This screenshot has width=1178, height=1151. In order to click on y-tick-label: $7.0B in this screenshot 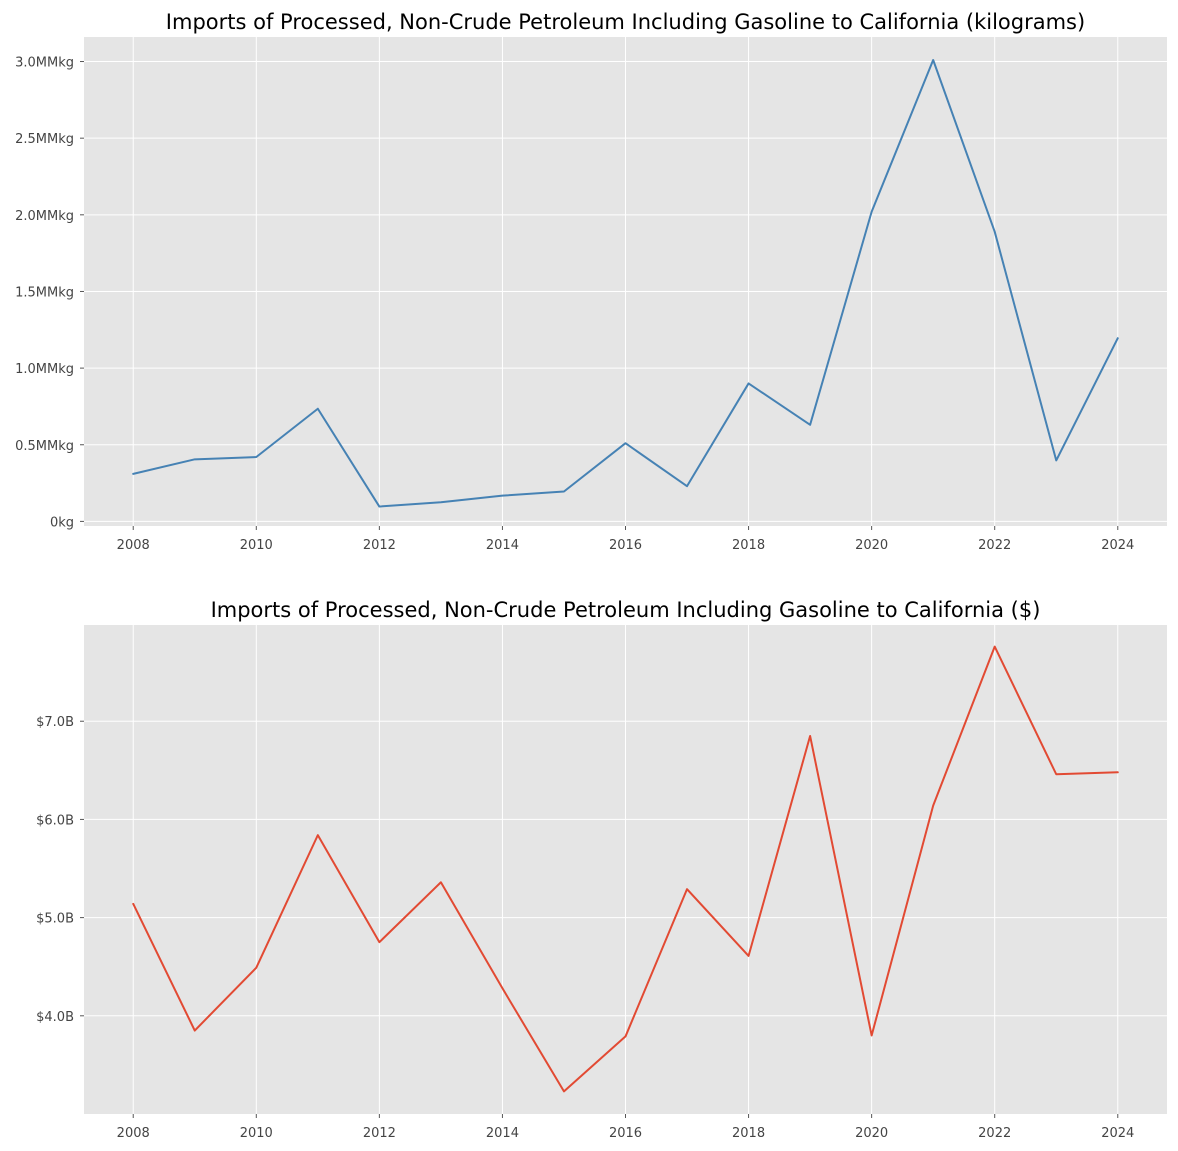, I will do `click(55, 722)`.